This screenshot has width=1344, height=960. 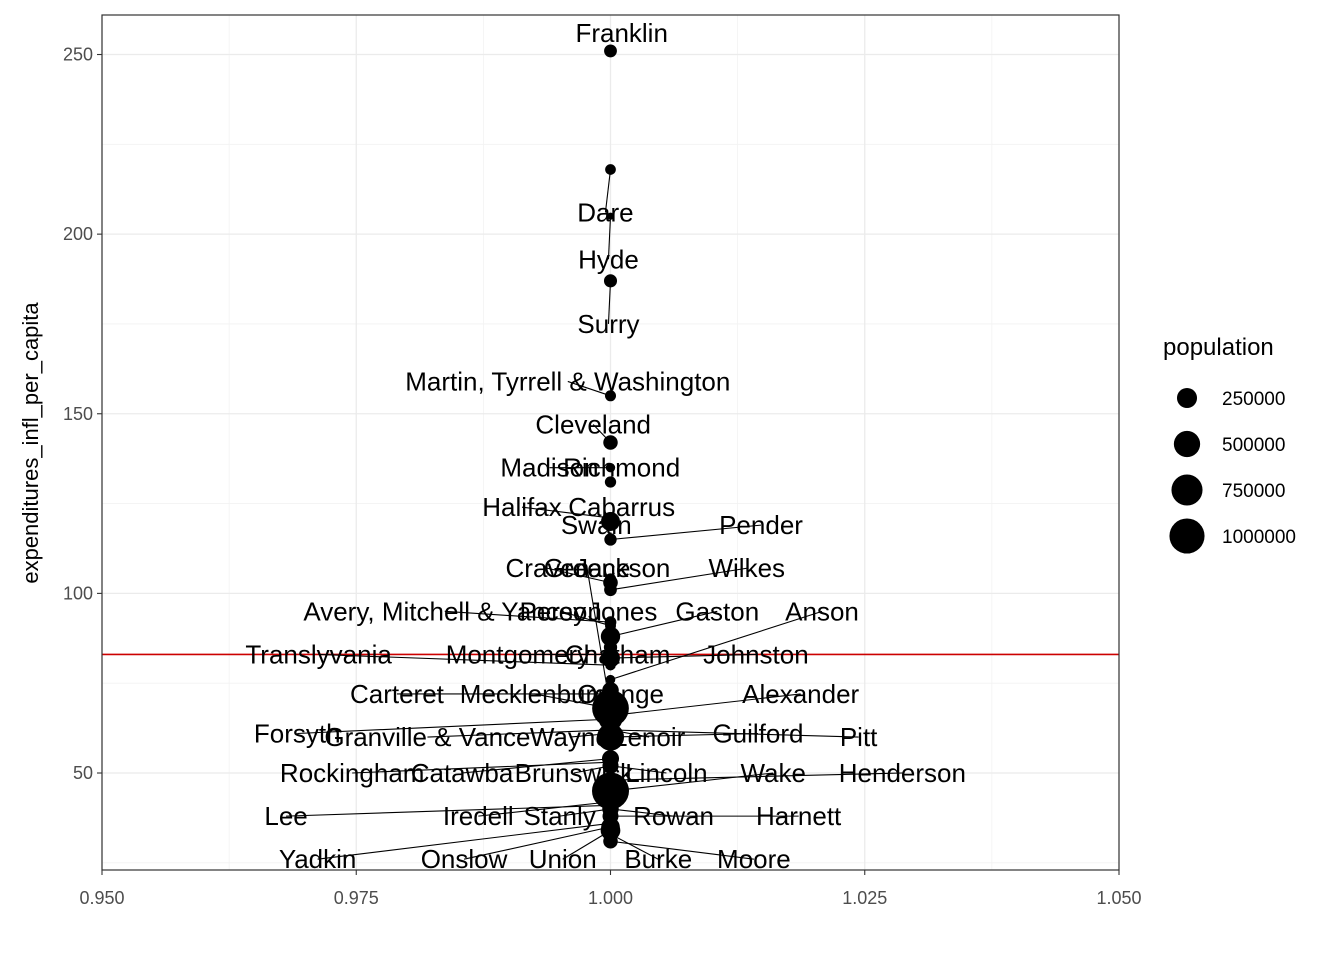 I want to click on point-label: Lincoln, so click(x=666, y=773).